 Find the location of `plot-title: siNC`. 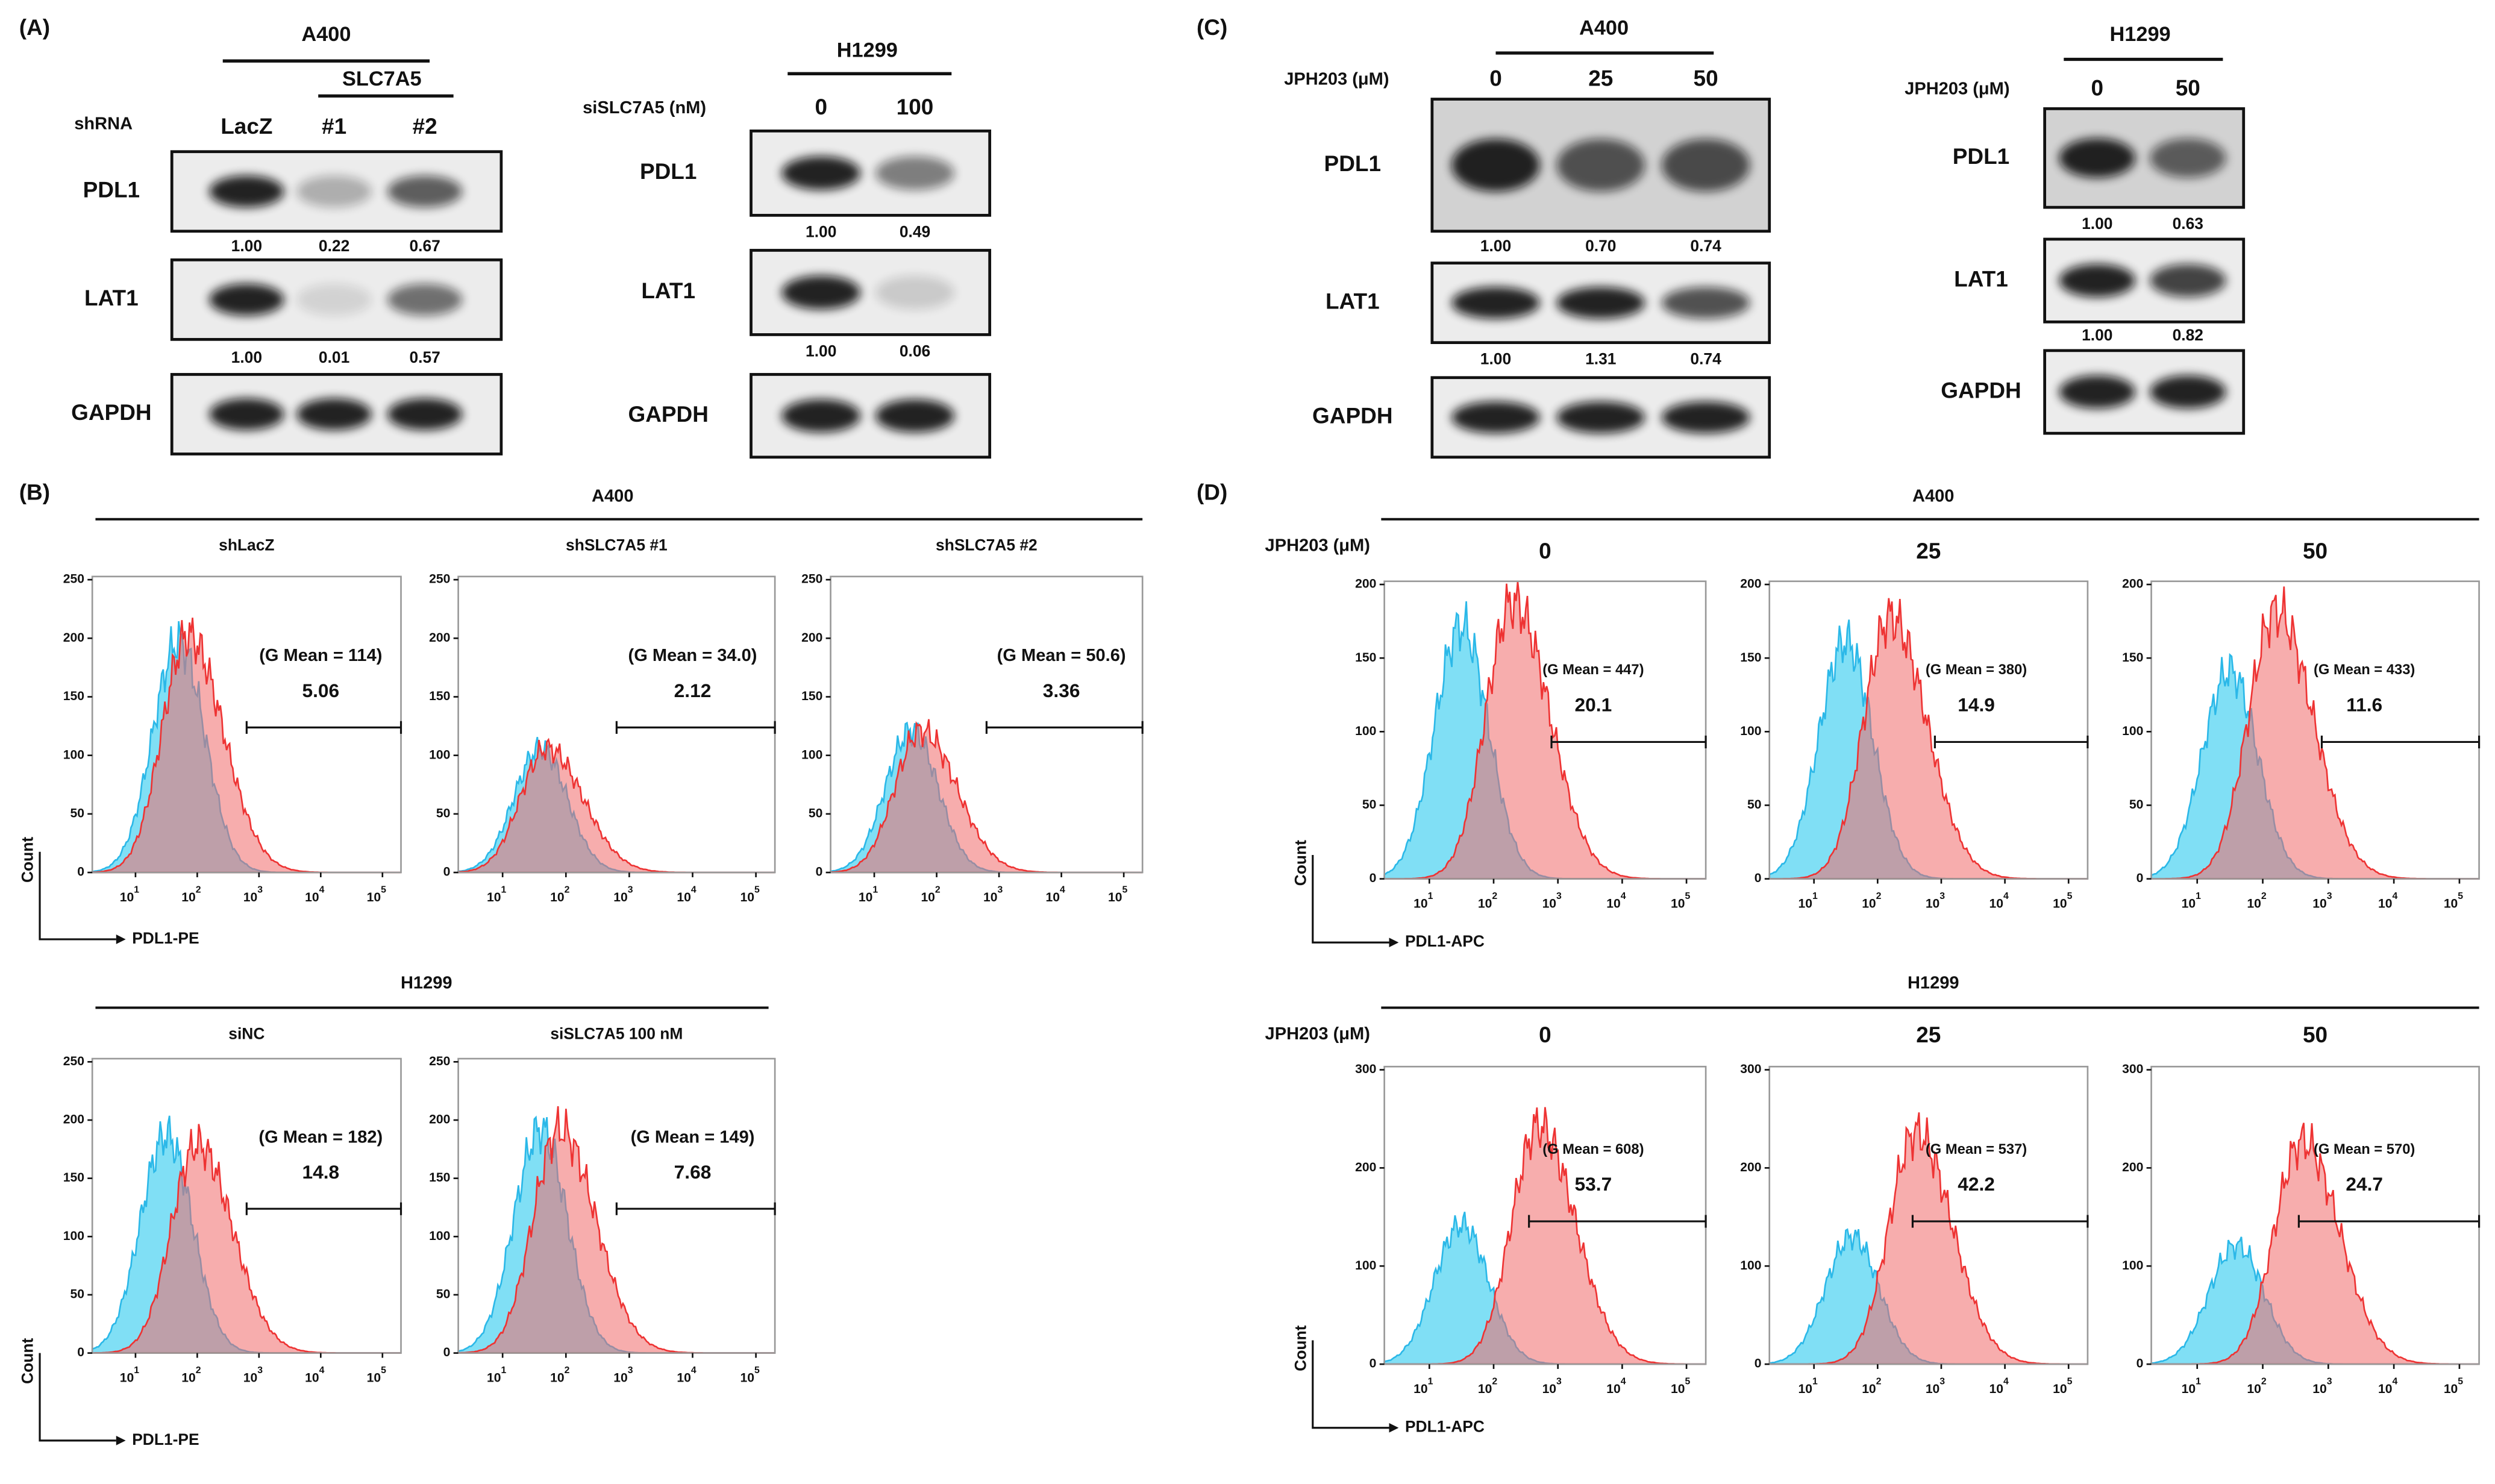

plot-title: siNC is located at coordinates (246, 1033).